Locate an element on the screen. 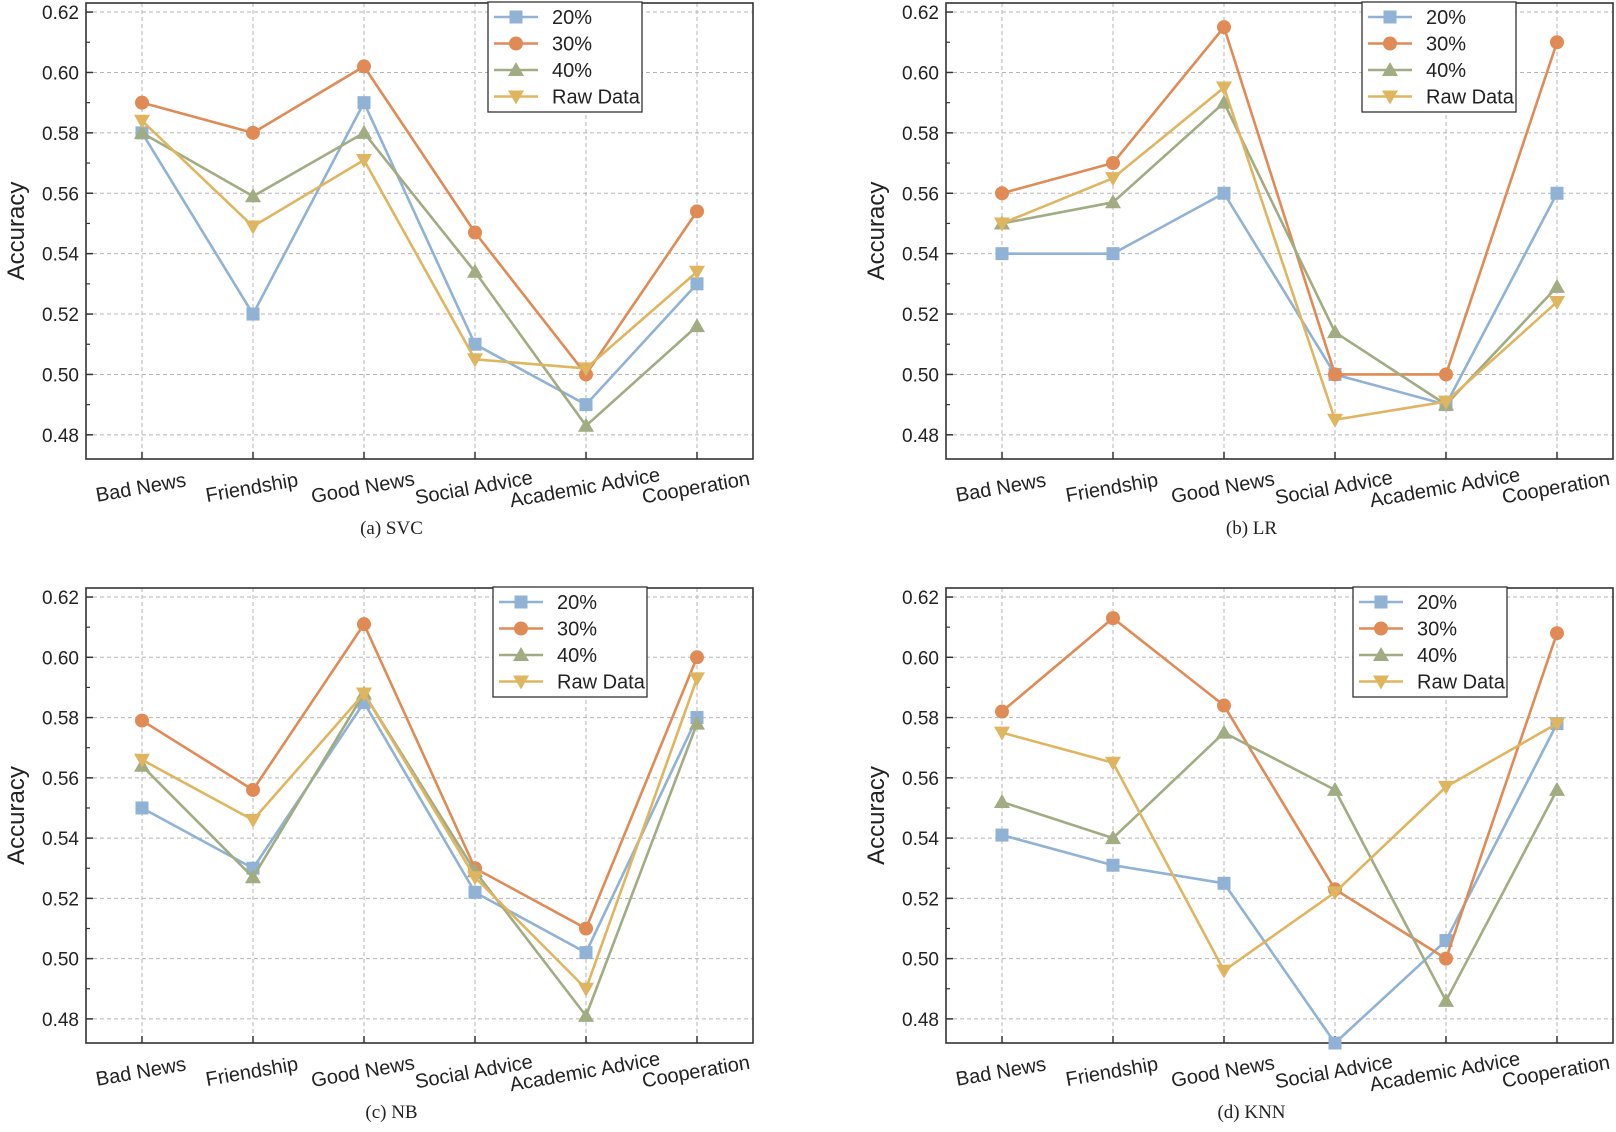 This screenshot has width=1616, height=1132. legend: 20% 30% 40% Raw Data is located at coordinates (570, 642).